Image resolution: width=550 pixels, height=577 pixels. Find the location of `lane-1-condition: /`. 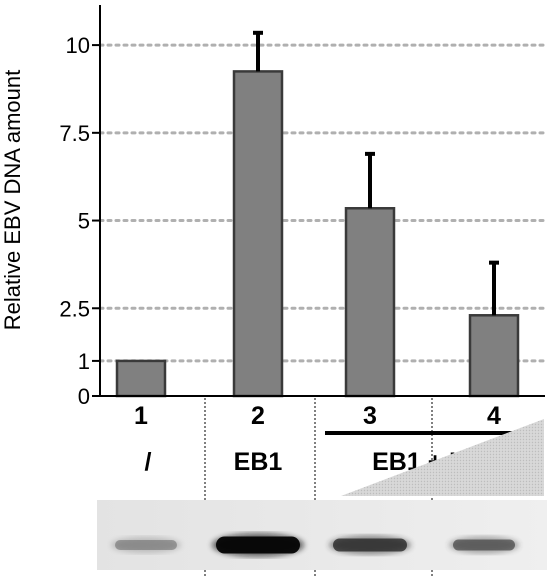

lane-1-condition: / is located at coordinates (148, 462).